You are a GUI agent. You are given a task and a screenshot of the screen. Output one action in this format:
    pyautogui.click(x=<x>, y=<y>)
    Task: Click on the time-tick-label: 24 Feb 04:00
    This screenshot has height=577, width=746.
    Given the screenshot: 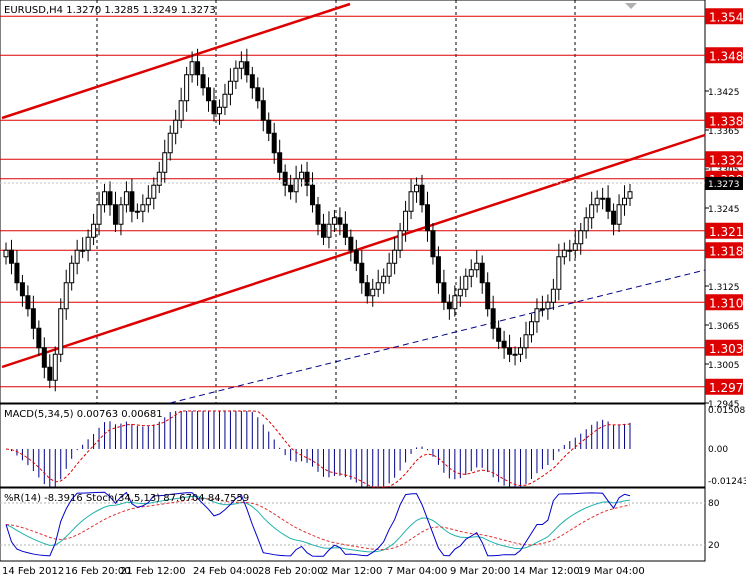 What is the action you would take?
    pyautogui.click(x=226, y=571)
    